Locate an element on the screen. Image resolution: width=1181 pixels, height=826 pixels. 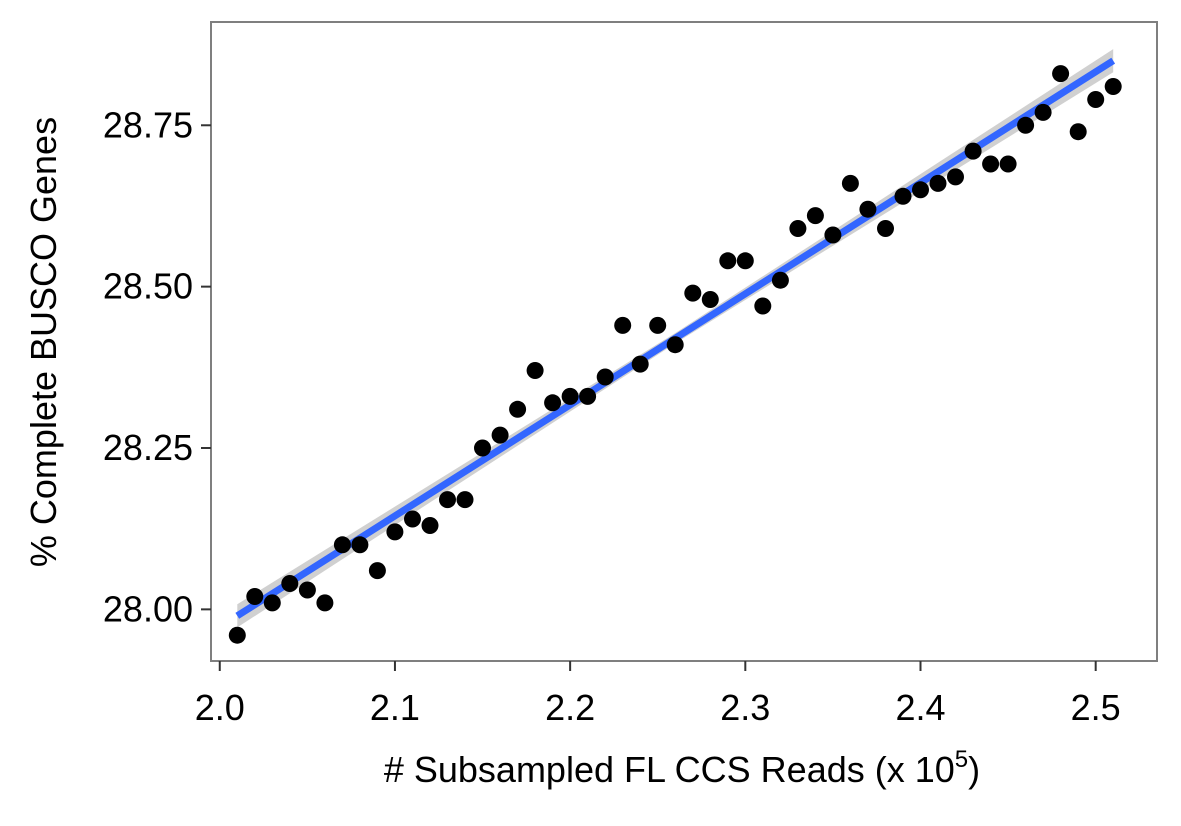
x-tick-label: 2.3 is located at coordinates (745, 707).